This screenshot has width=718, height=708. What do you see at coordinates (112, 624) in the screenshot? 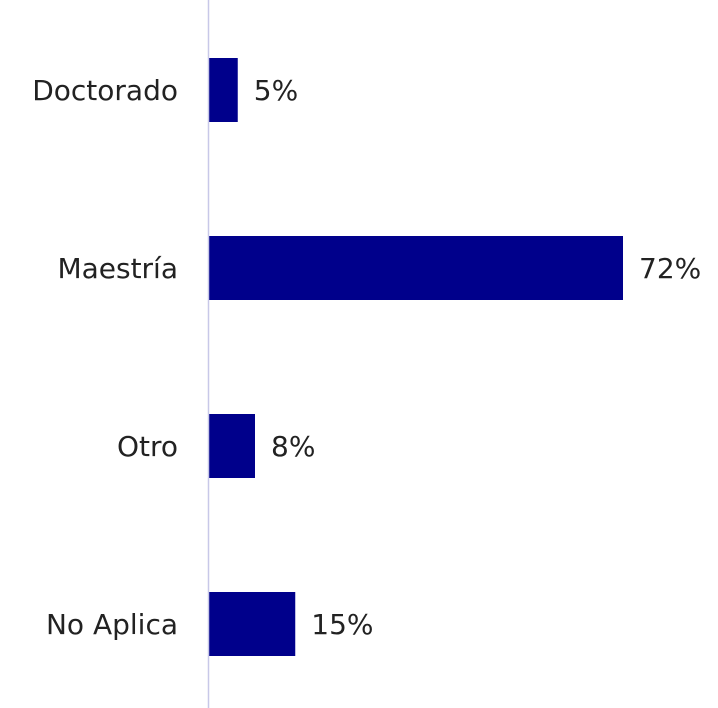
I see `category-label-3: No Aplica` at bounding box center [112, 624].